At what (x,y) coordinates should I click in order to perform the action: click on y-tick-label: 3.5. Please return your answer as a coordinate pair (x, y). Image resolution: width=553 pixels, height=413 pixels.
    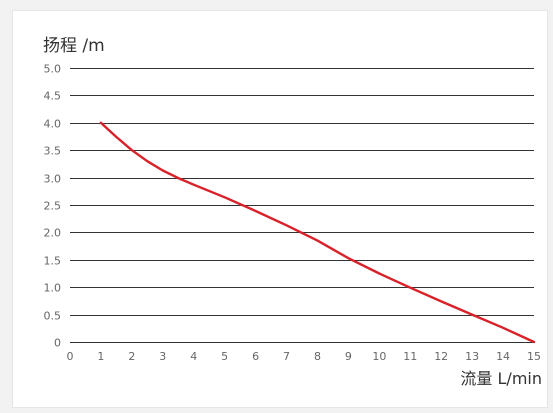
    Looking at the image, I should click on (53, 151).